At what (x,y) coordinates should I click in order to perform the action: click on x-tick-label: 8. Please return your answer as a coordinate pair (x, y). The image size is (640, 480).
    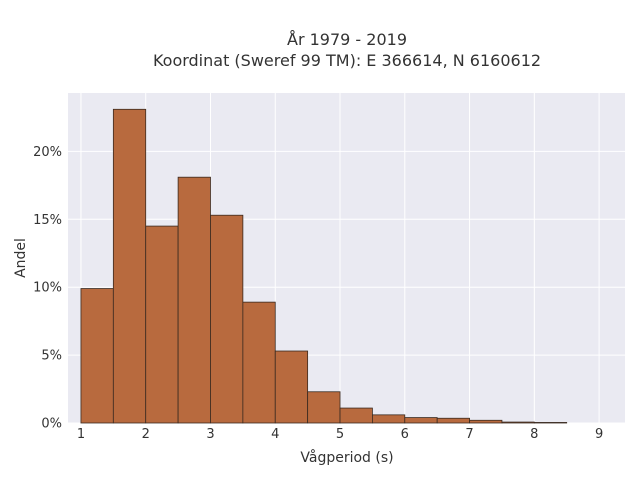
    Looking at the image, I should click on (534, 434).